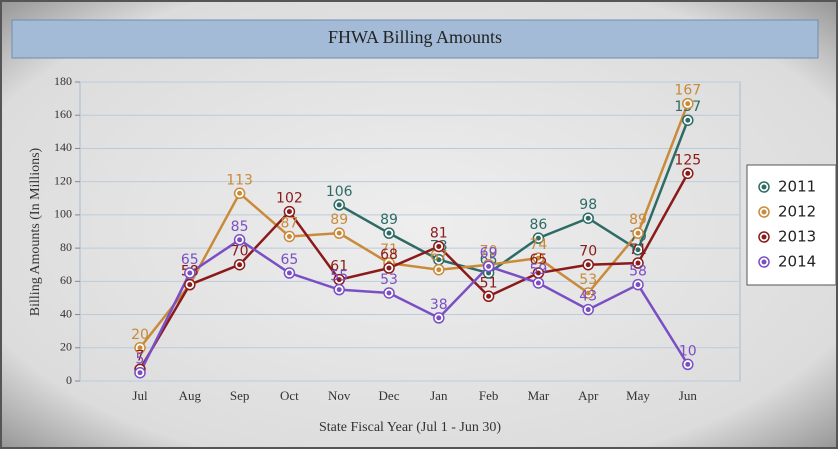  Describe the element at coordinates (538, 225) in the screenshot. I see `data-label: 86` at that location.